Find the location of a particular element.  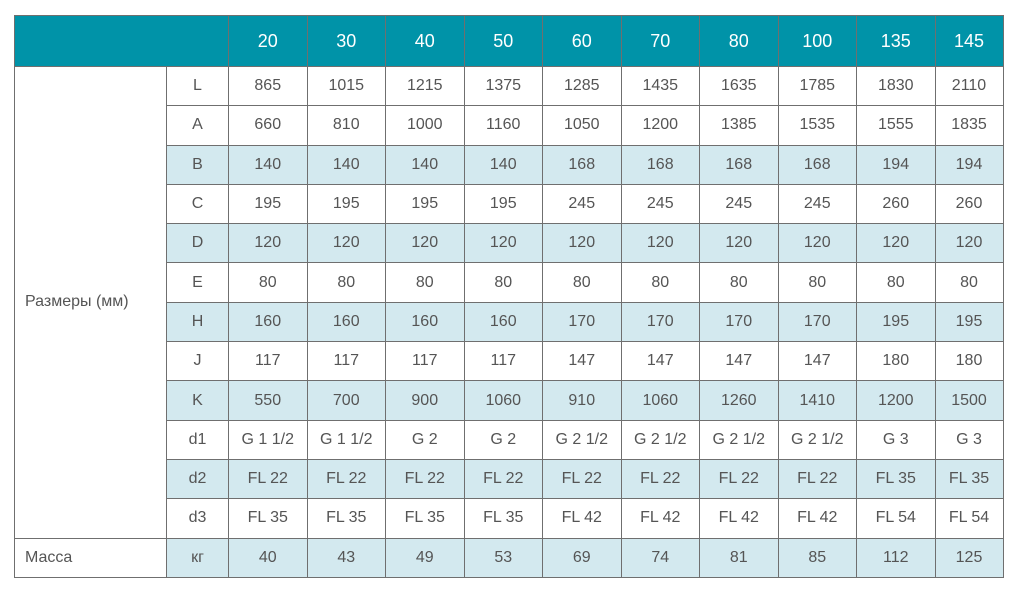

param-label: E is located at coordinates (197, 282).